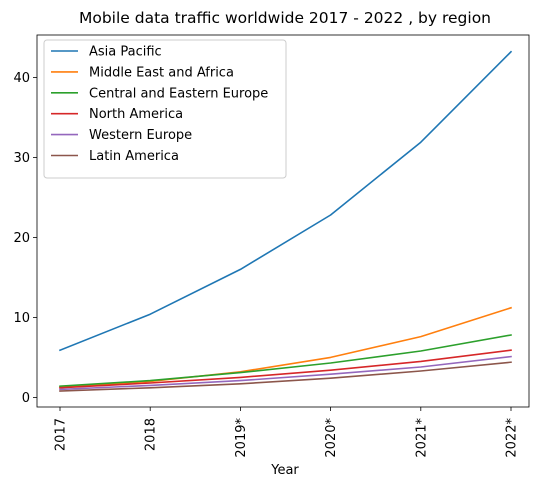 This screenshot has width=543, height=488. What do you see at coordinates (421, 438) in the screenshot?
I see `x-tick-label-4: 2021*` at bounding box center [421, 438].